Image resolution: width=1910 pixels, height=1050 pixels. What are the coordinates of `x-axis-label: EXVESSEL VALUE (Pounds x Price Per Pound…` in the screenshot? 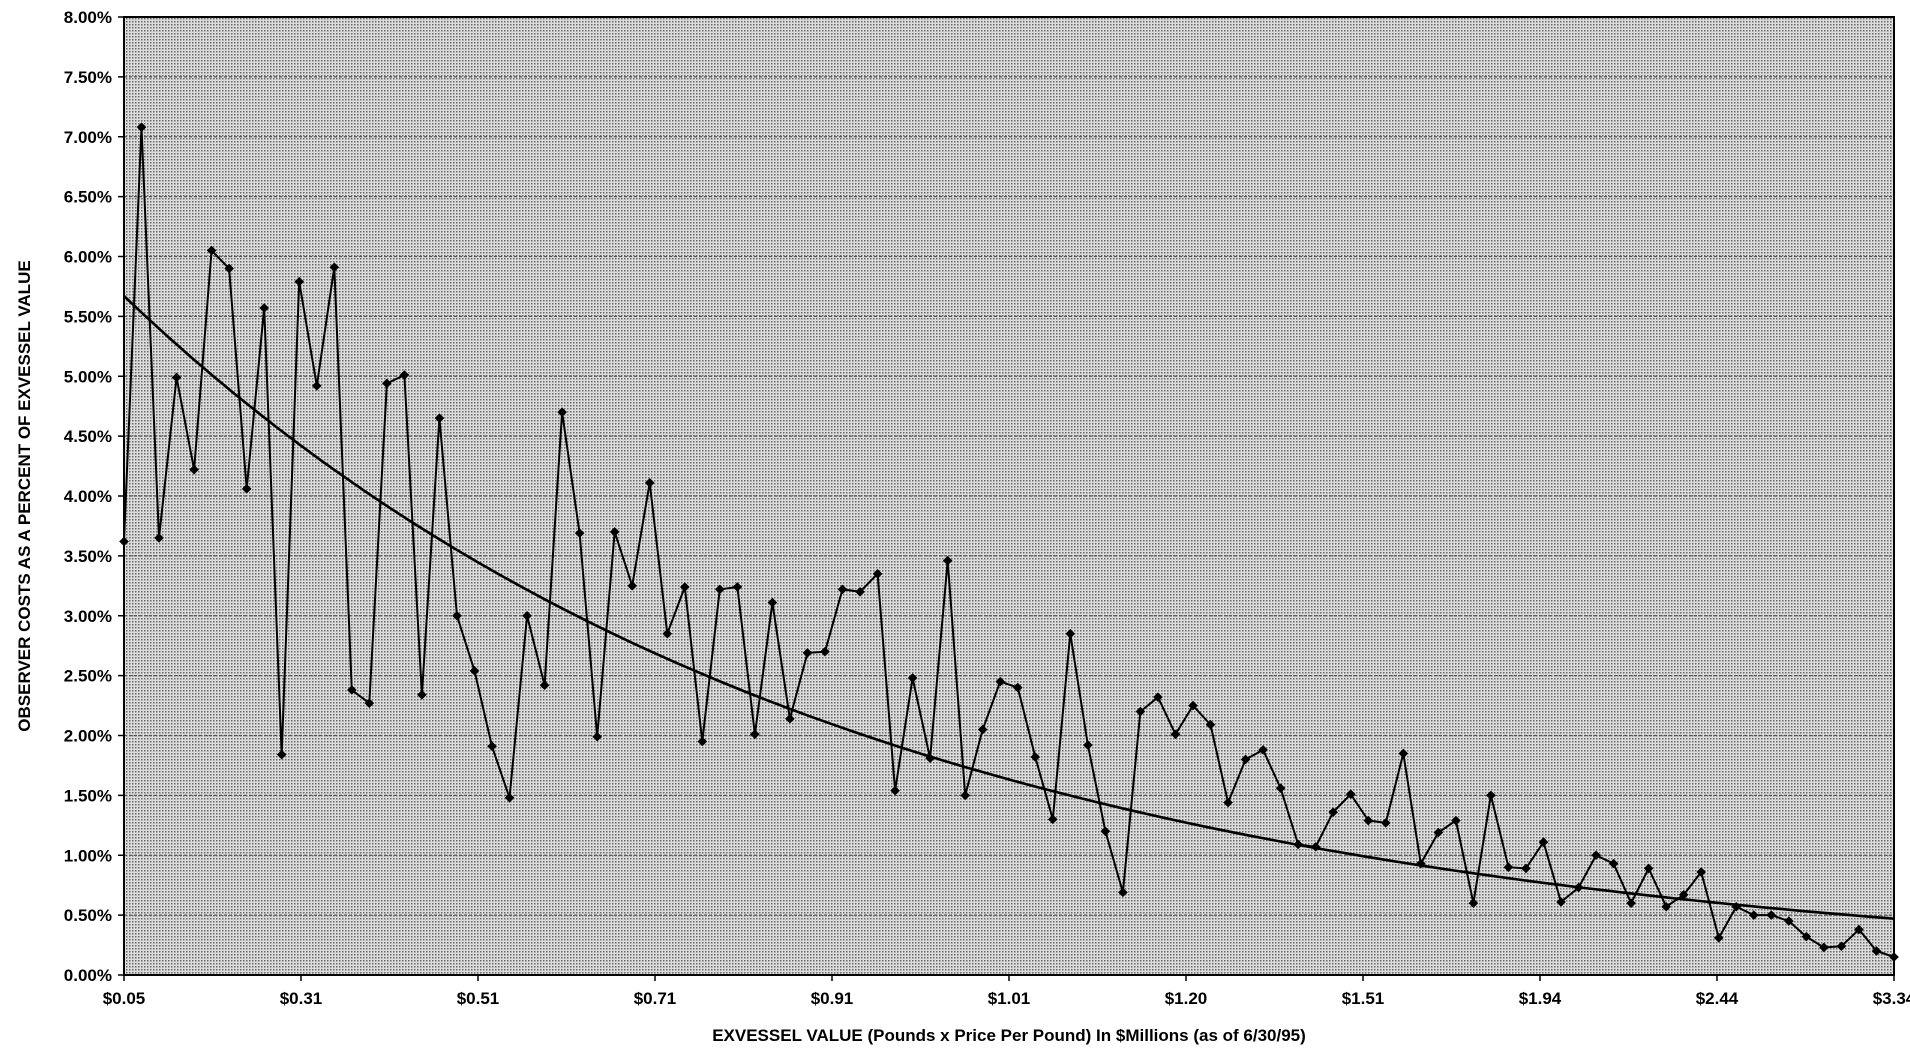 It's located at (1009, 1035).